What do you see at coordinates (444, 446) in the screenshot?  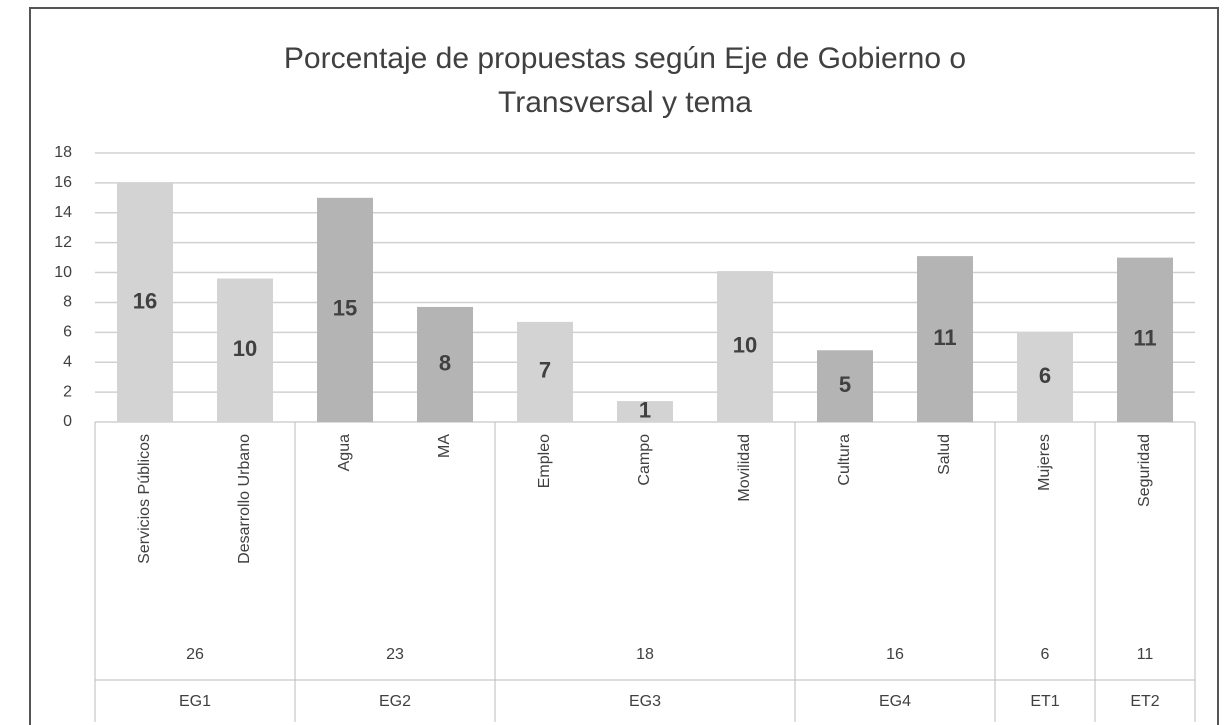 I see `x-tick-label: MA` at bounding box center [444, 446].